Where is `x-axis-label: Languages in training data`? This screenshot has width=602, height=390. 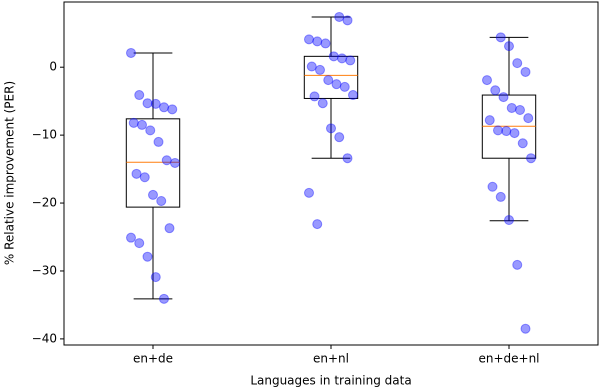 x-axis-label: Languages in training data is located at coordinates (330, 381).